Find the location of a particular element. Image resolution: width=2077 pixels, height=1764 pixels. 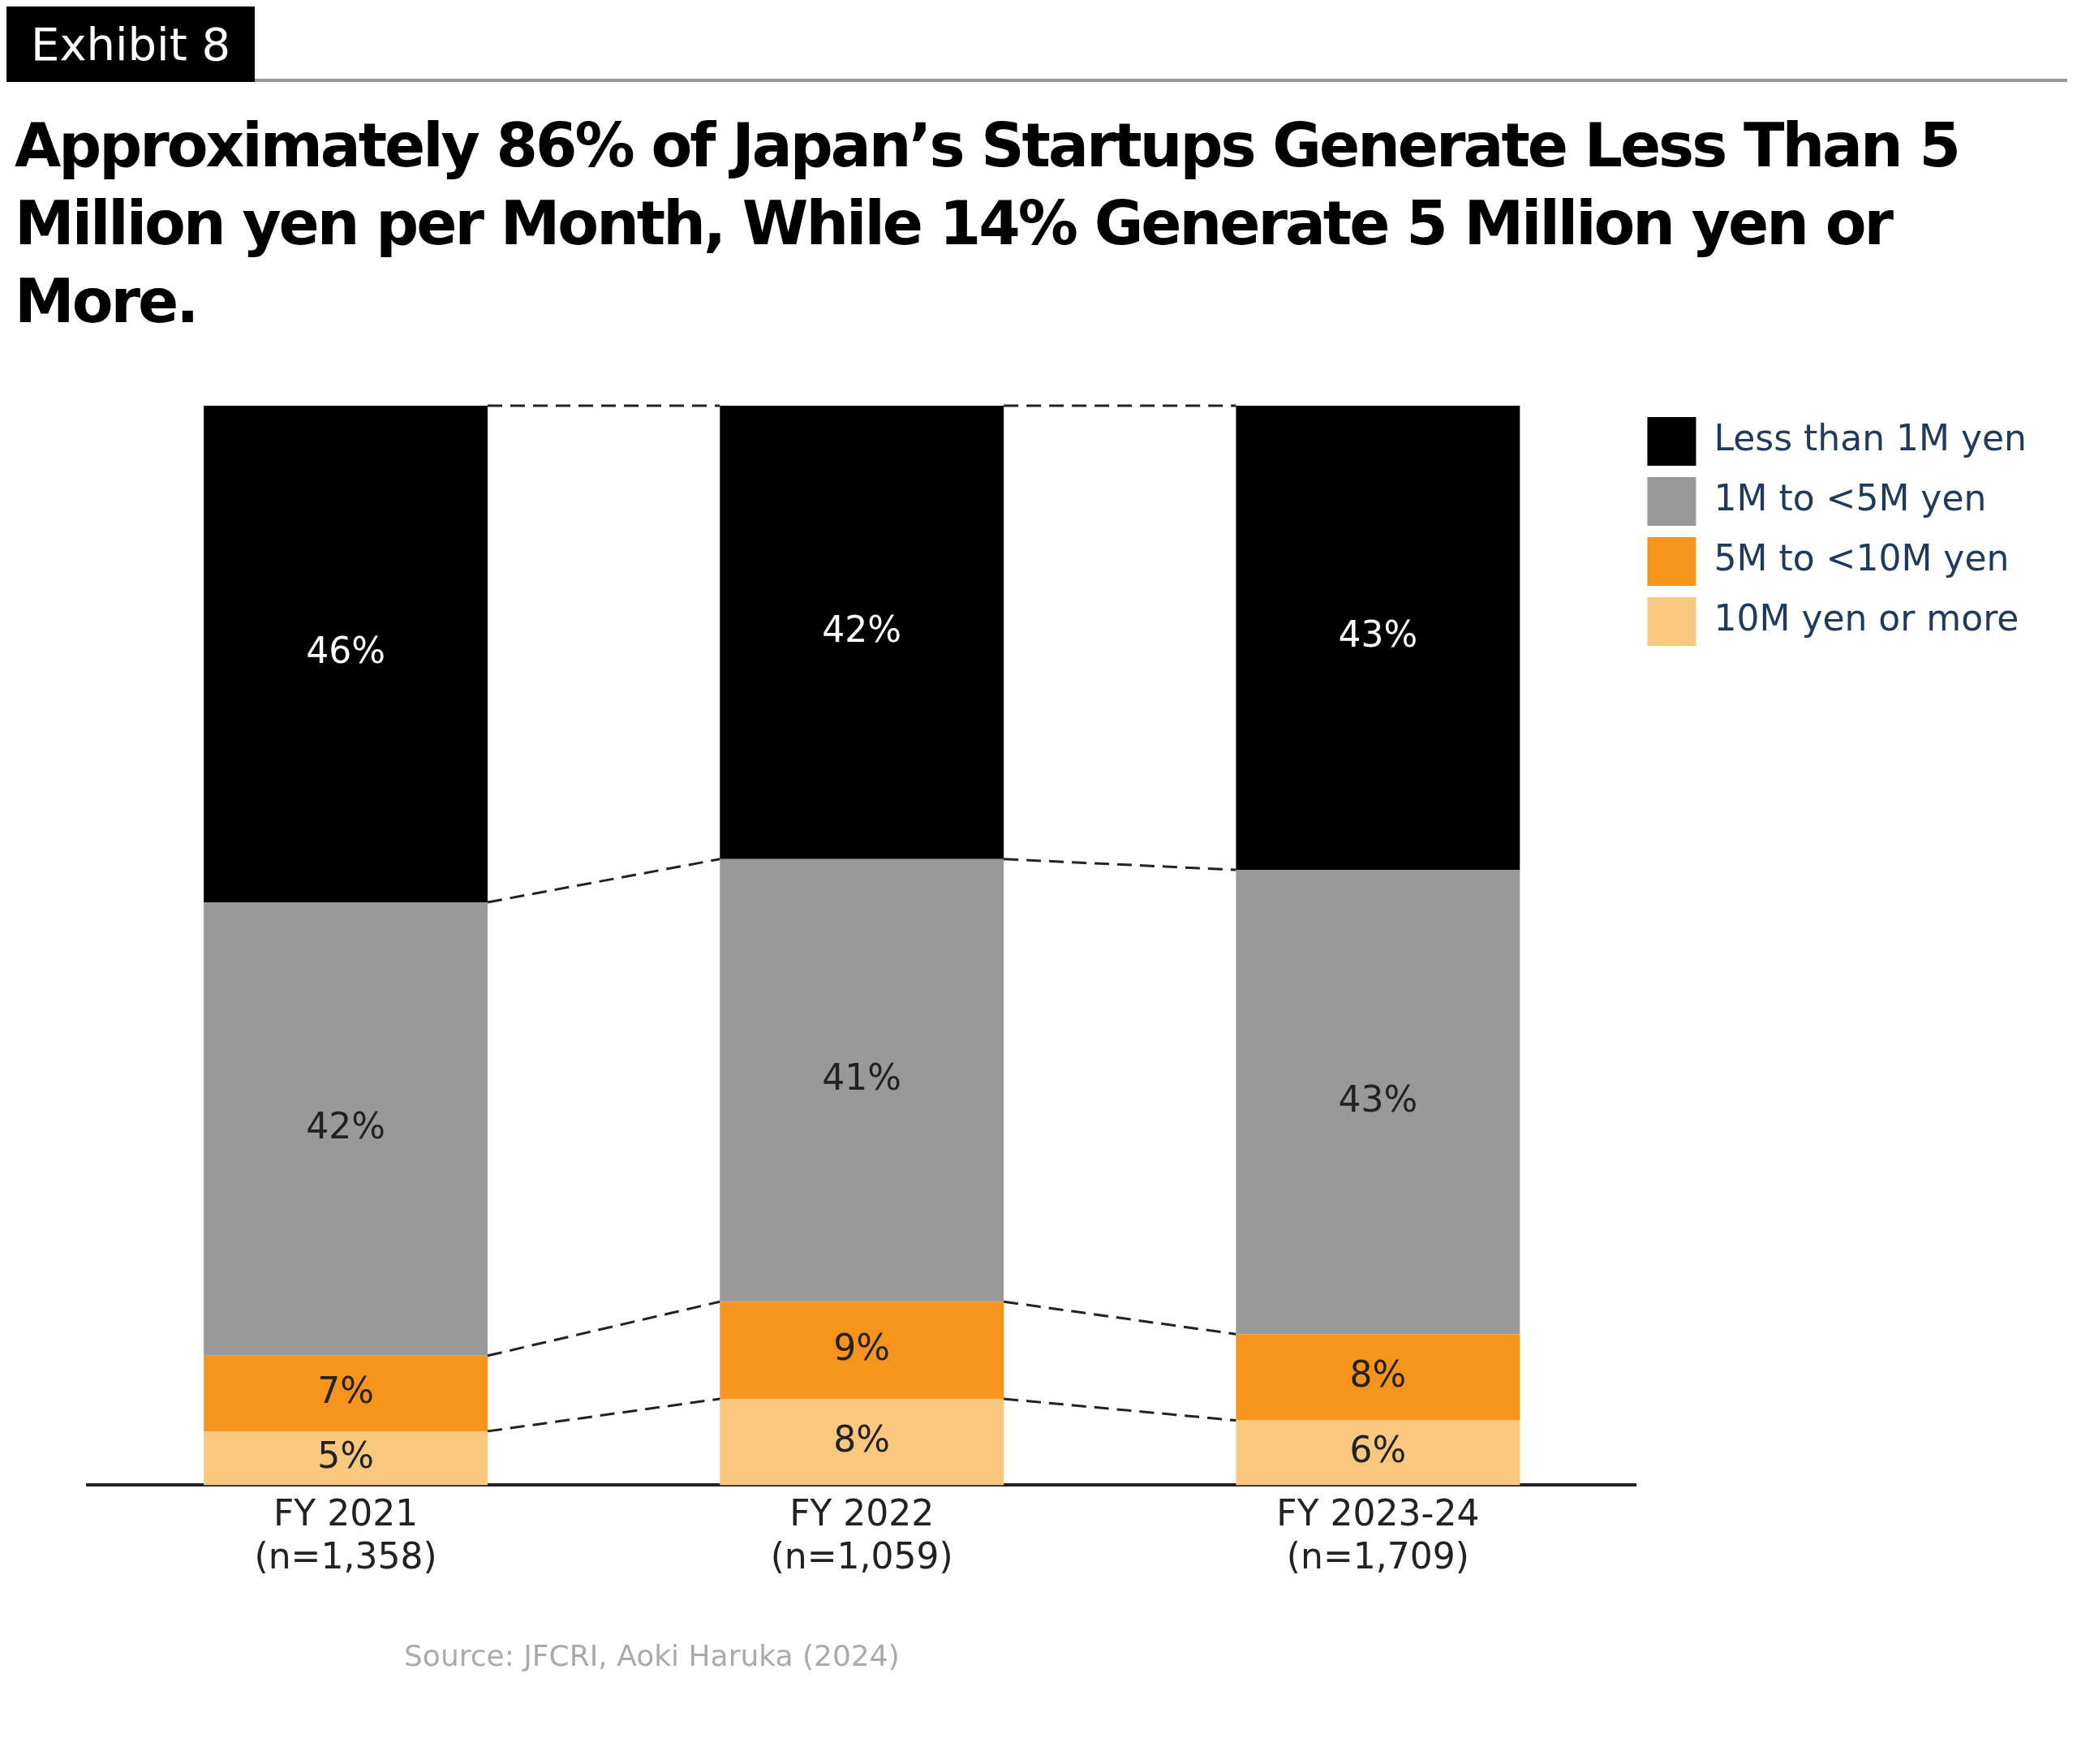

legend-label: 10M yen or more is located at coordinates (1866, 618).